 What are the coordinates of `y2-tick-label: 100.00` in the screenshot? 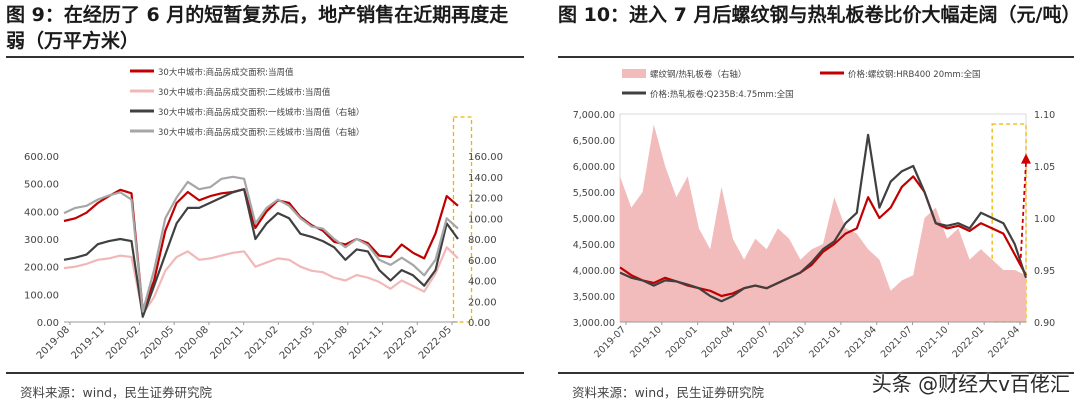 It's located at (485, 219).